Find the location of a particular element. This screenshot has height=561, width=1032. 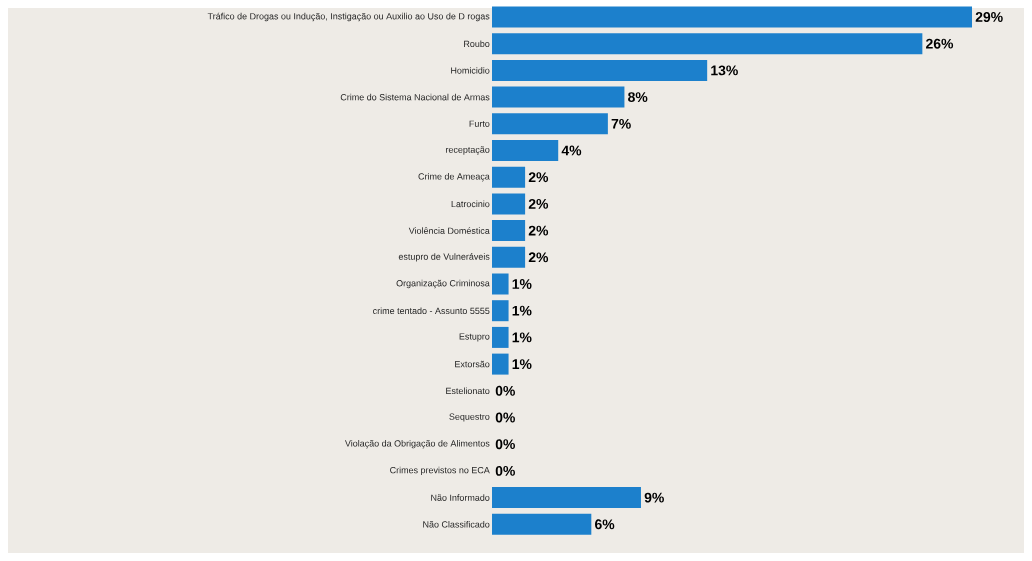

data-label: 4% is located at coordinates (571, 150).